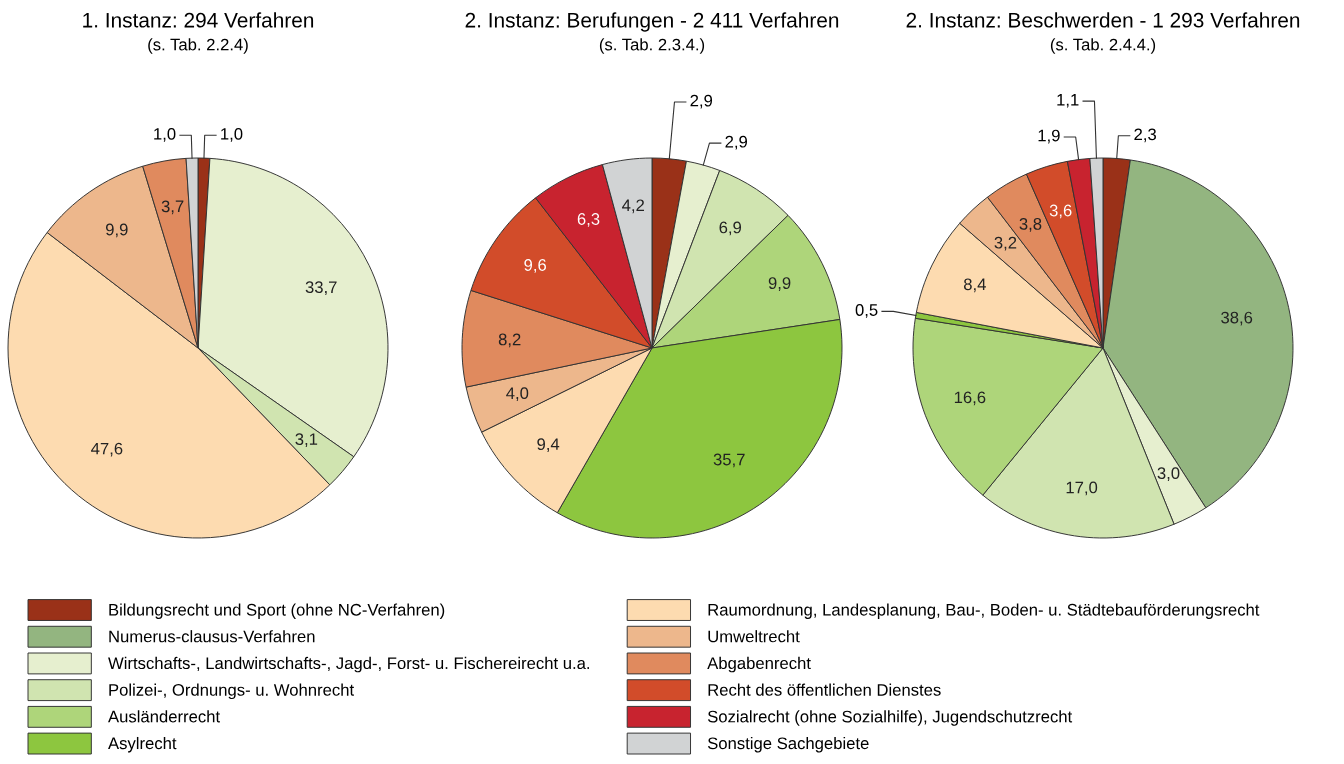  What do you see at coordinates (730, 228) in the screenshot?
I see `data-label: 6,9` at bounding box center [730, 228].